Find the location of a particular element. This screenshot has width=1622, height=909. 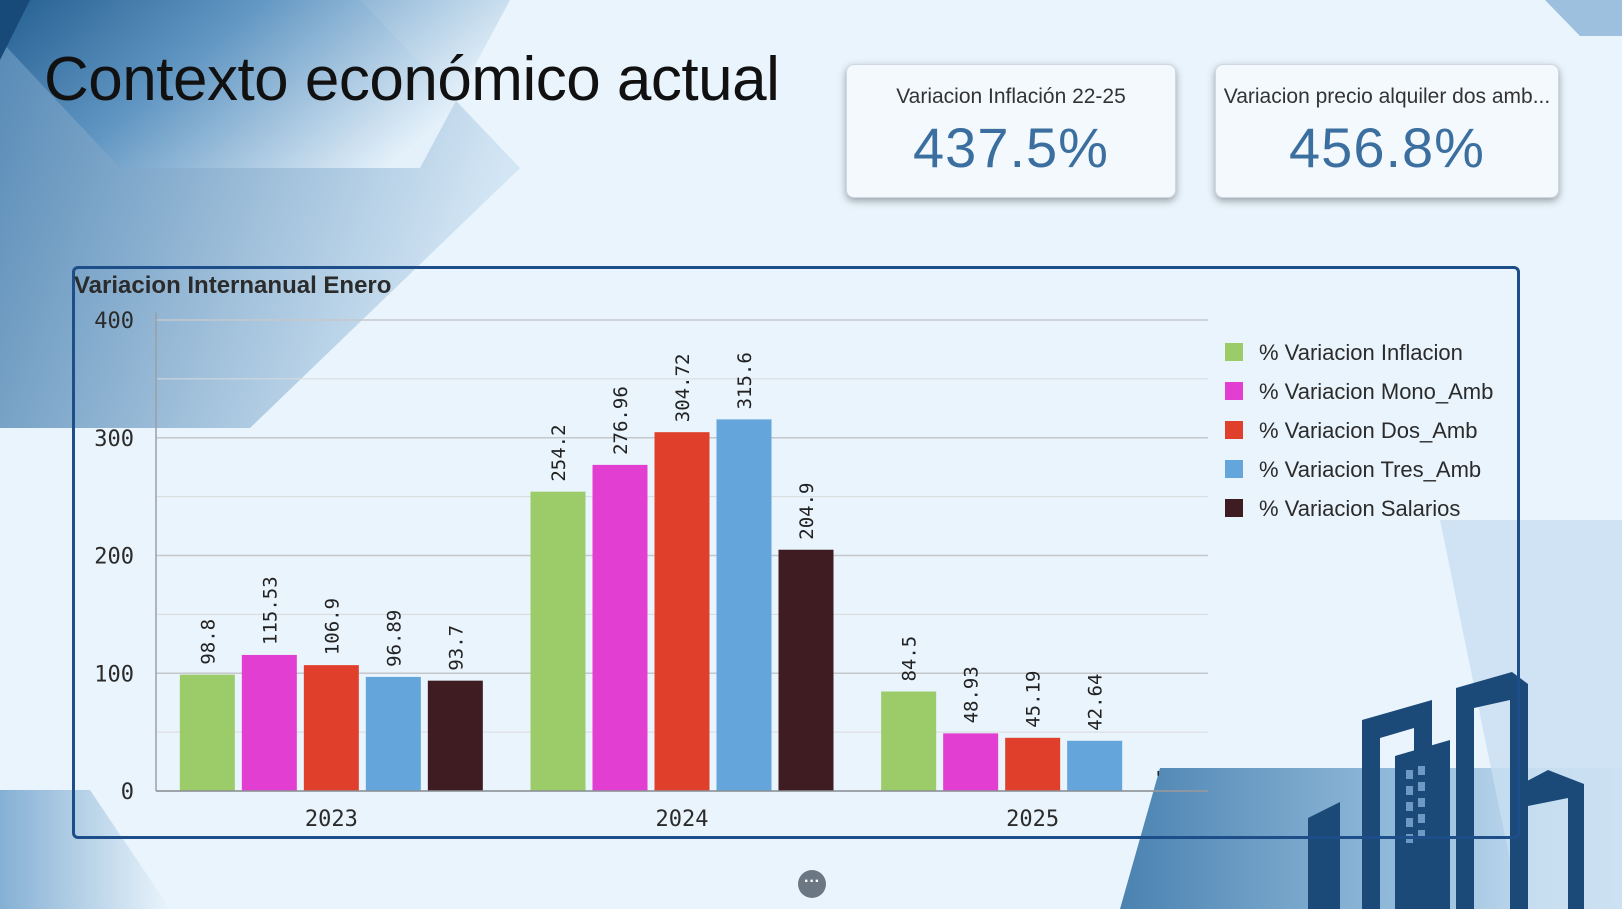

y-tick-label: 200 is located at coordinates (114, 557).